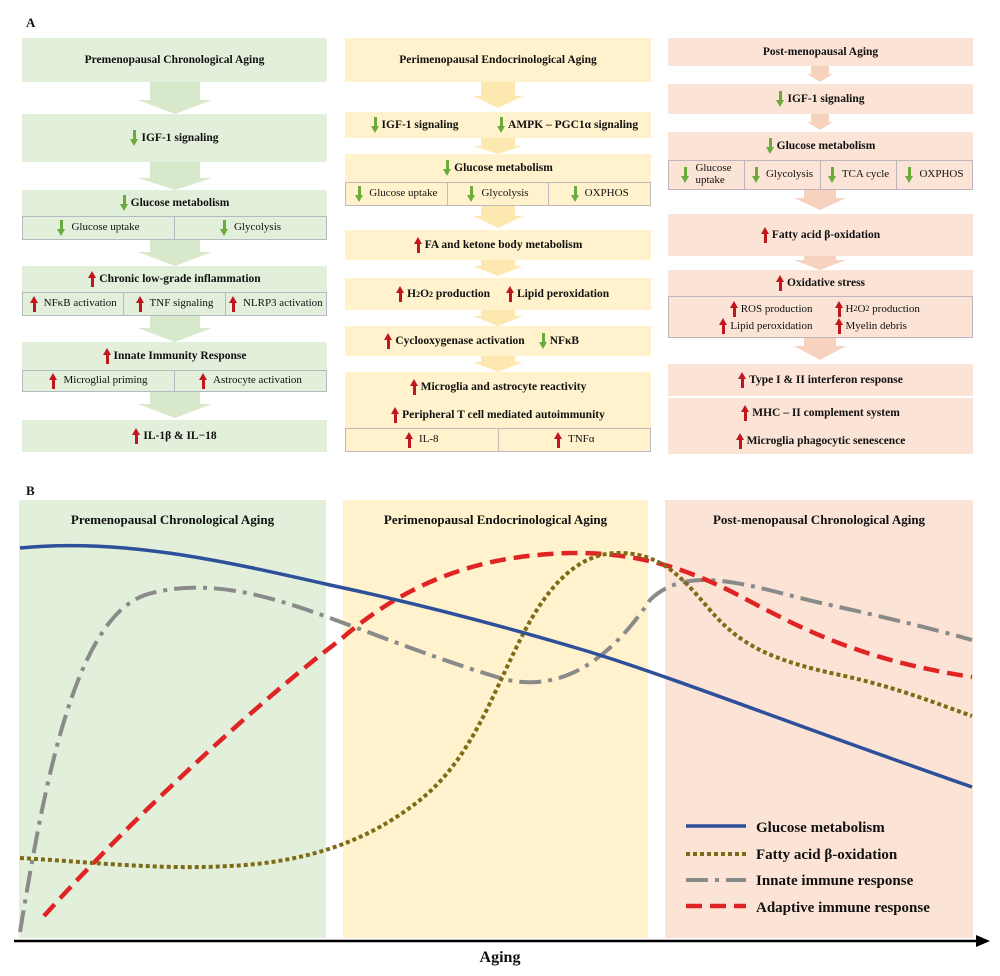 This screenshot has width=1000, height=976. What do you see at coordinates (174, 60) in the screenshot?
I see `col1-title: Premenopausal Chronological Aging` at bounding box center [174, 60].